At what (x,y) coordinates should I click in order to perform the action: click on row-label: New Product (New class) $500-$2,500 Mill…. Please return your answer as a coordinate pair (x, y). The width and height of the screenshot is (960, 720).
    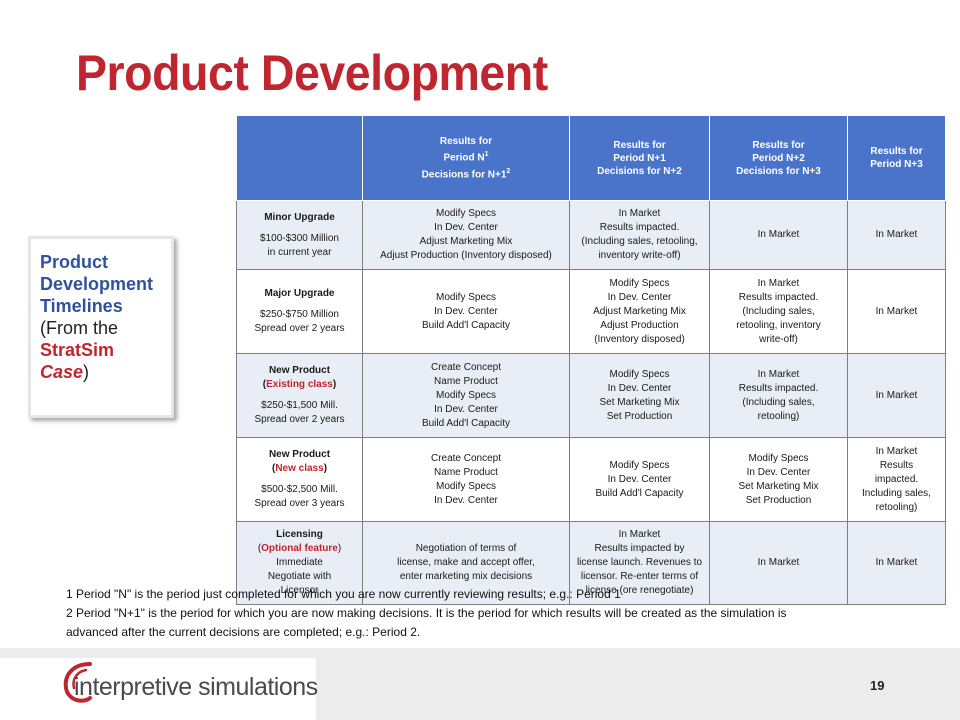
    Looking at the image, I should click on (299, 479).